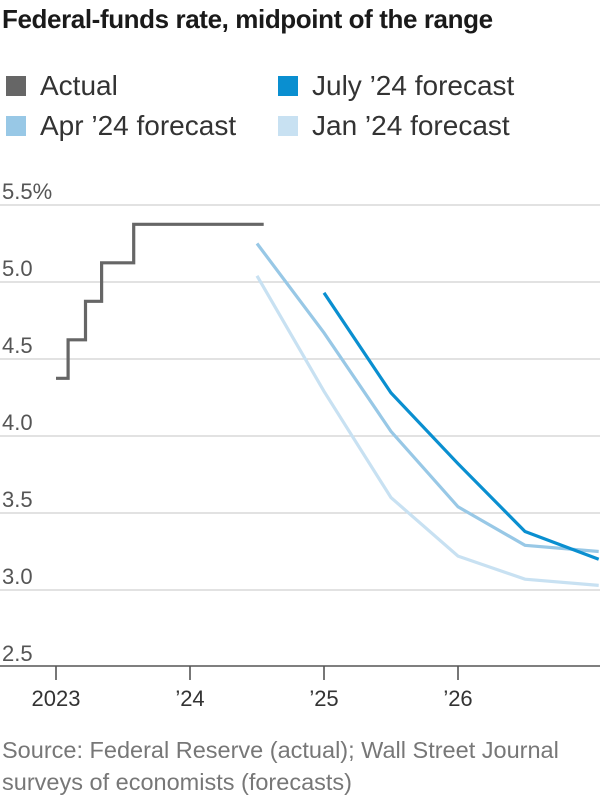  I want to click on legend-label-jan-24: Jan ’24 forecast, so click(411, 125).